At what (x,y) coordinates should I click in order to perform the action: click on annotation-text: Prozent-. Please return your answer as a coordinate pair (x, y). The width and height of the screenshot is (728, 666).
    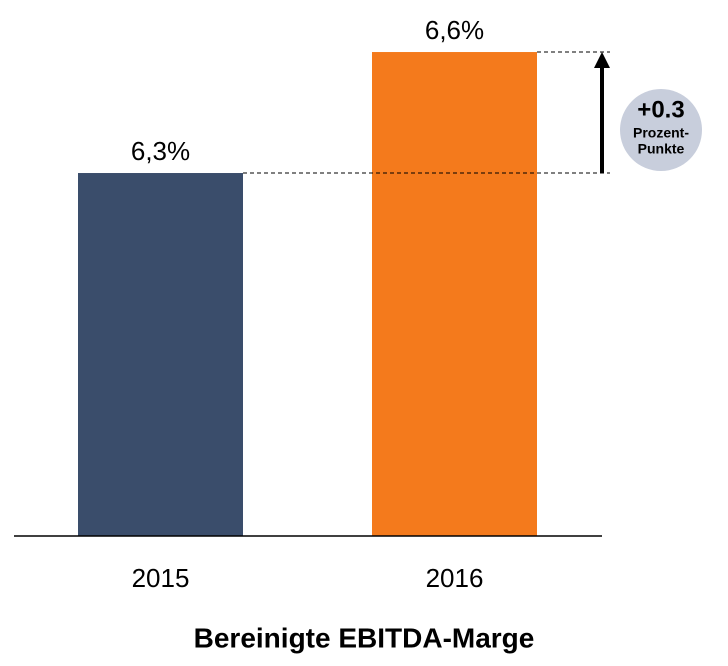
    Looking at the image, I should click on (661, 133).